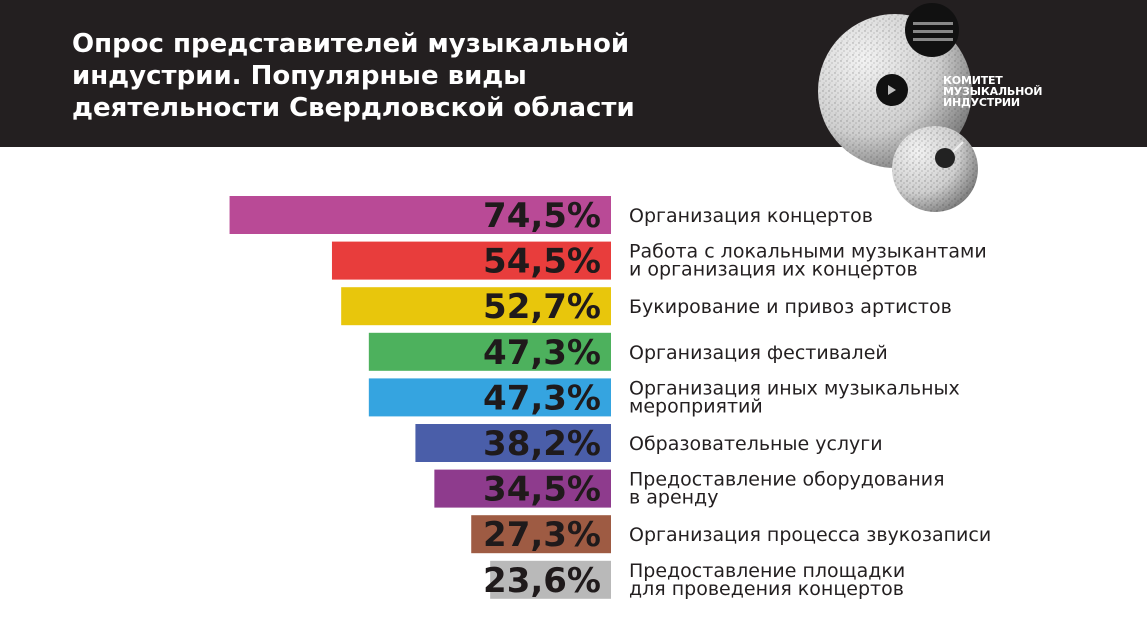 The height and width of the screenshot is (643, 1147). Describe the element at coordinates (542, 262) in the screenshot. I see `bar-value-label-2: 54,5%` at that location.